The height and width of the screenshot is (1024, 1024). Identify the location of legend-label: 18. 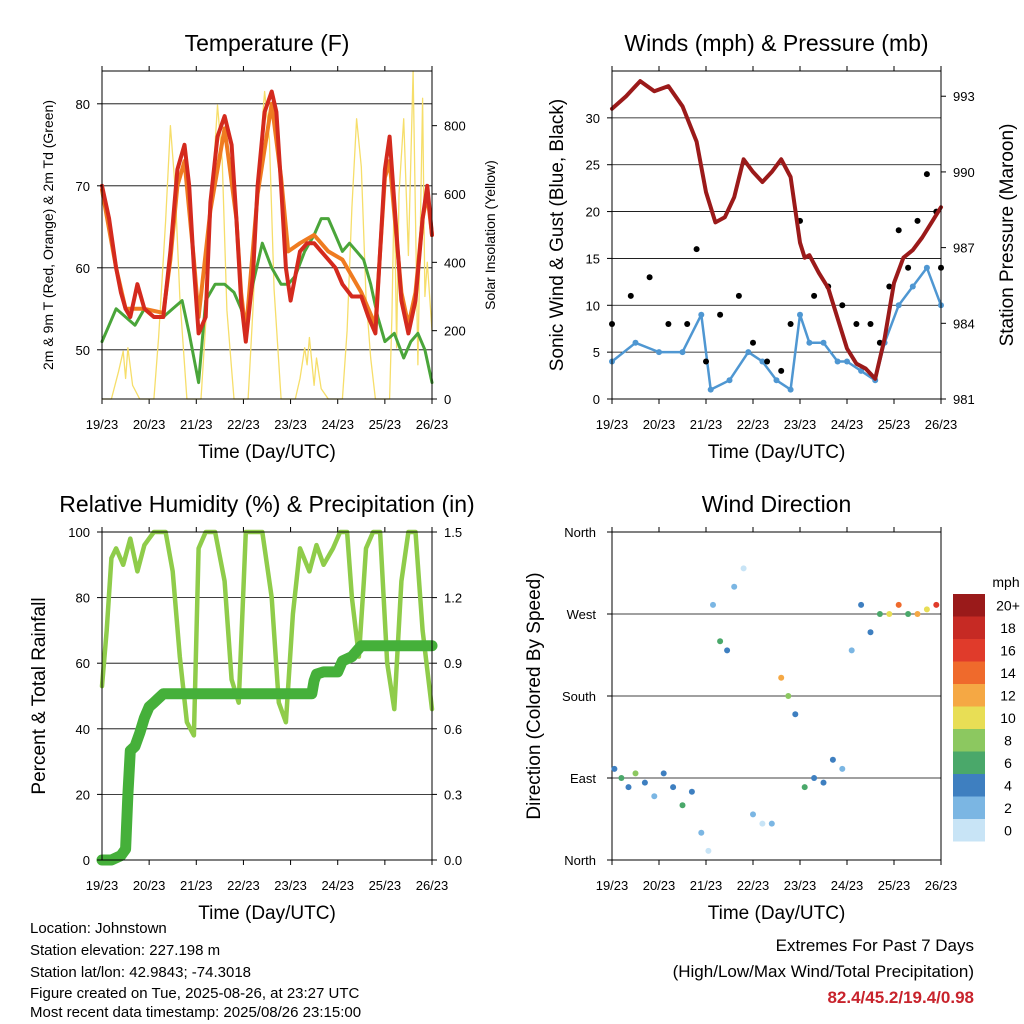
(1008, 628).